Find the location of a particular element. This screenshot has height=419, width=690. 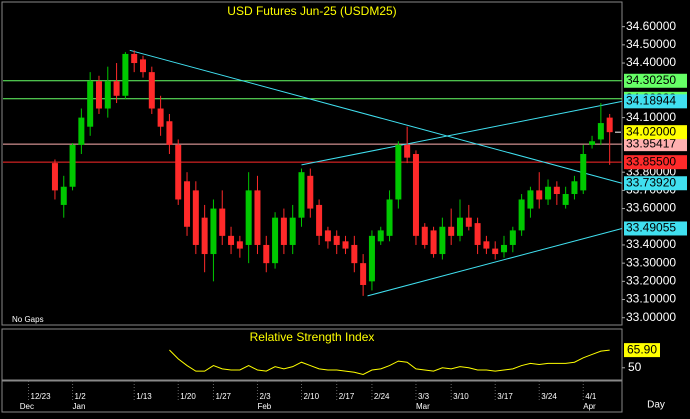

y-tick-label: 33.10000 is located at coordinates (651, 299).